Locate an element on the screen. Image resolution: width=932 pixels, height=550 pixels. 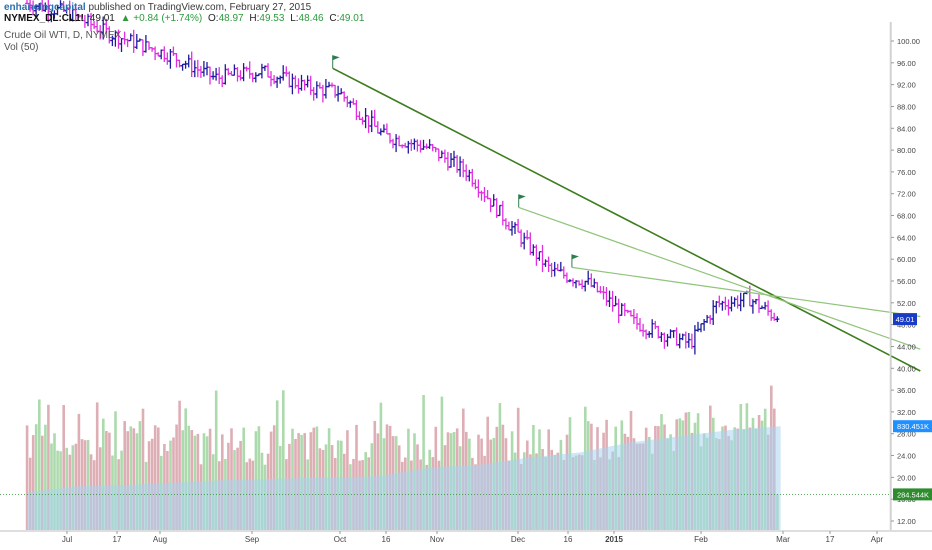
ohlc-bar is located at coordinates (777, 319).